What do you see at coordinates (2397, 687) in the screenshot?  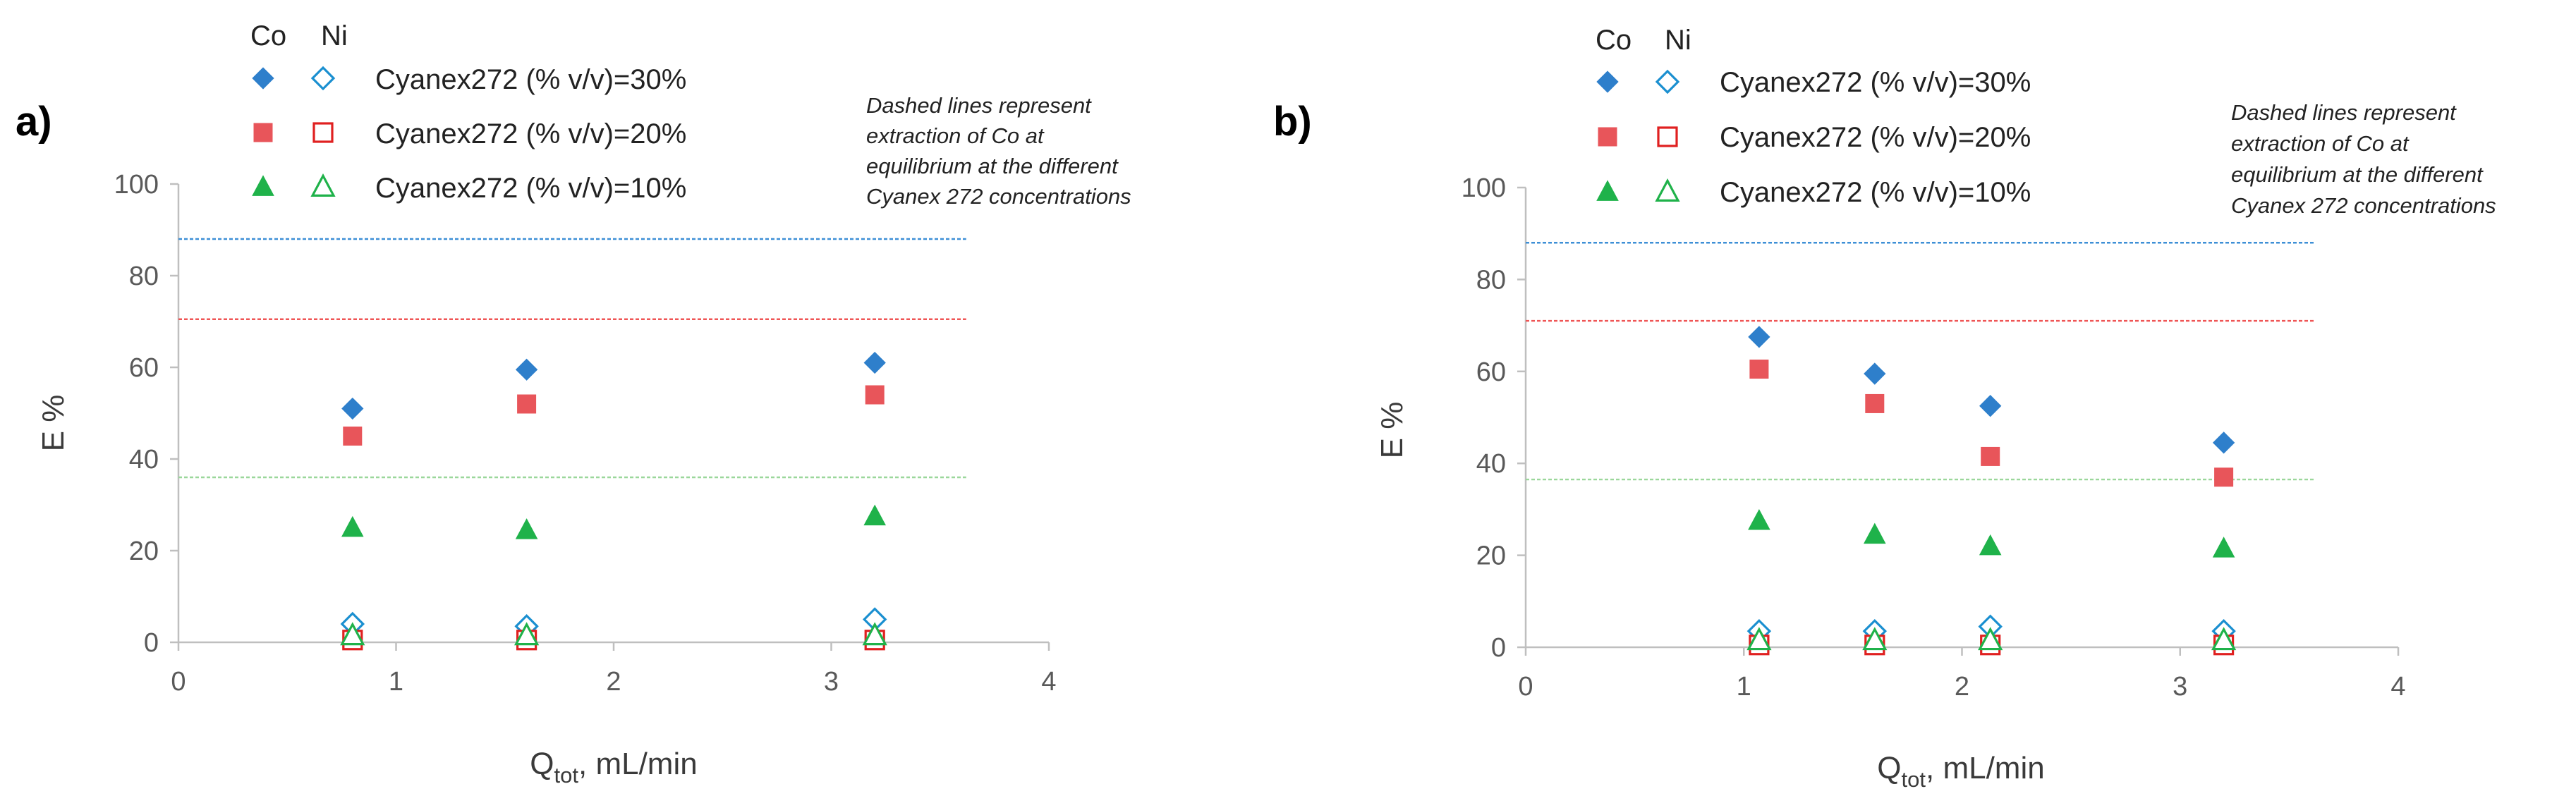 I see `panel-b-x-tick-label: 4` at bounding box center [2397, 687].